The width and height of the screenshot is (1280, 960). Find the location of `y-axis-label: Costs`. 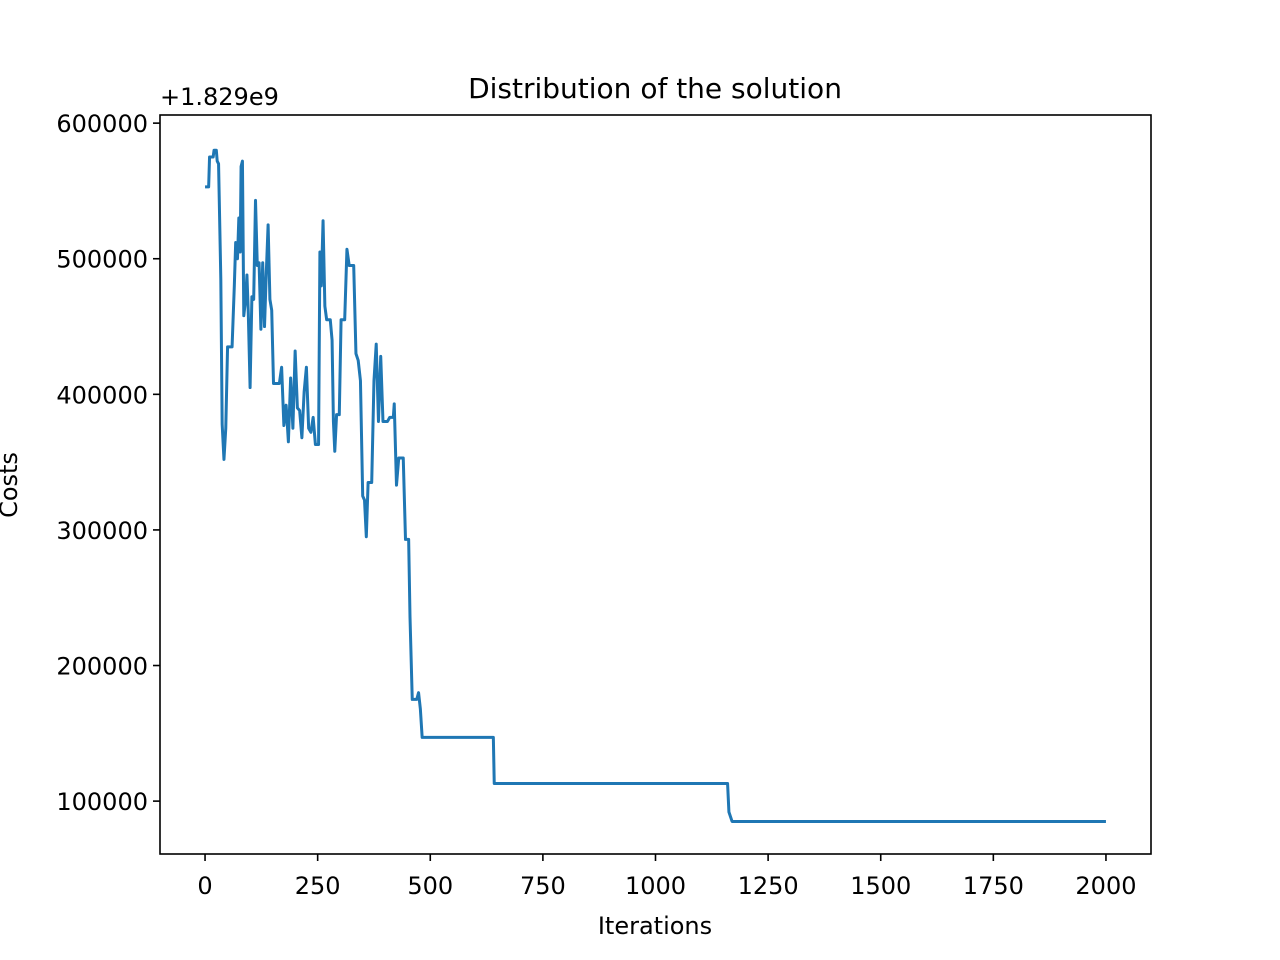

y-axis-label: Costs is located at coordinates (11, 485).